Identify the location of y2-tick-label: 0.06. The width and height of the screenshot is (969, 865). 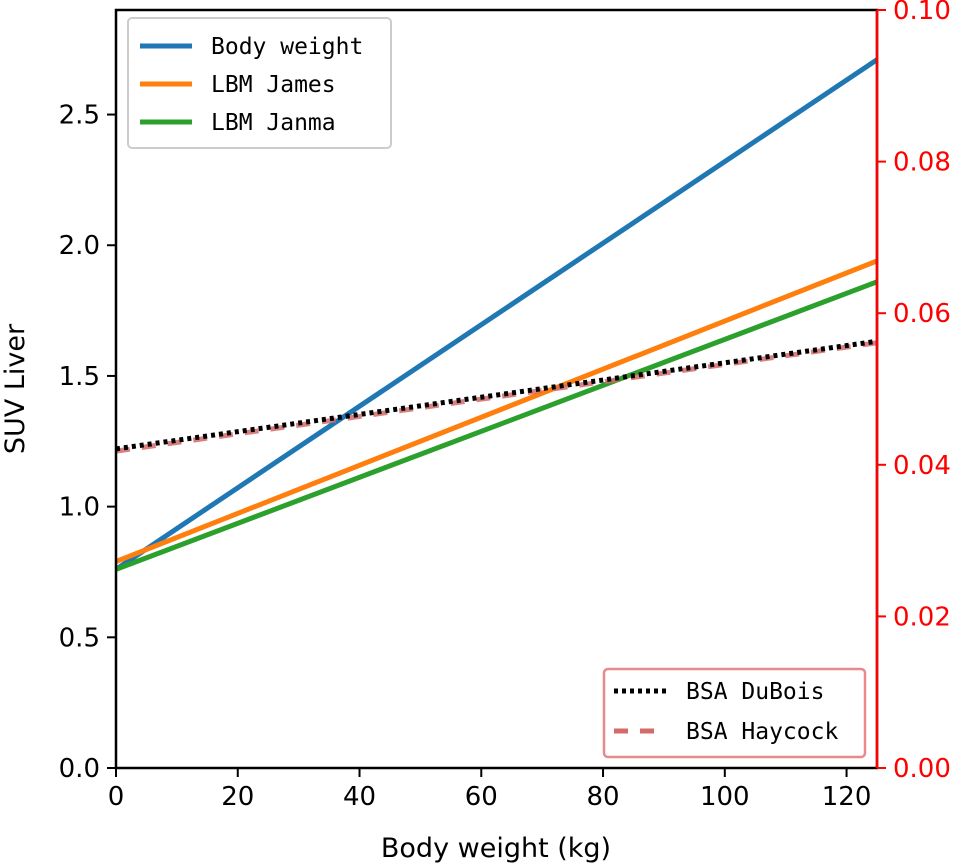
(922, 314).